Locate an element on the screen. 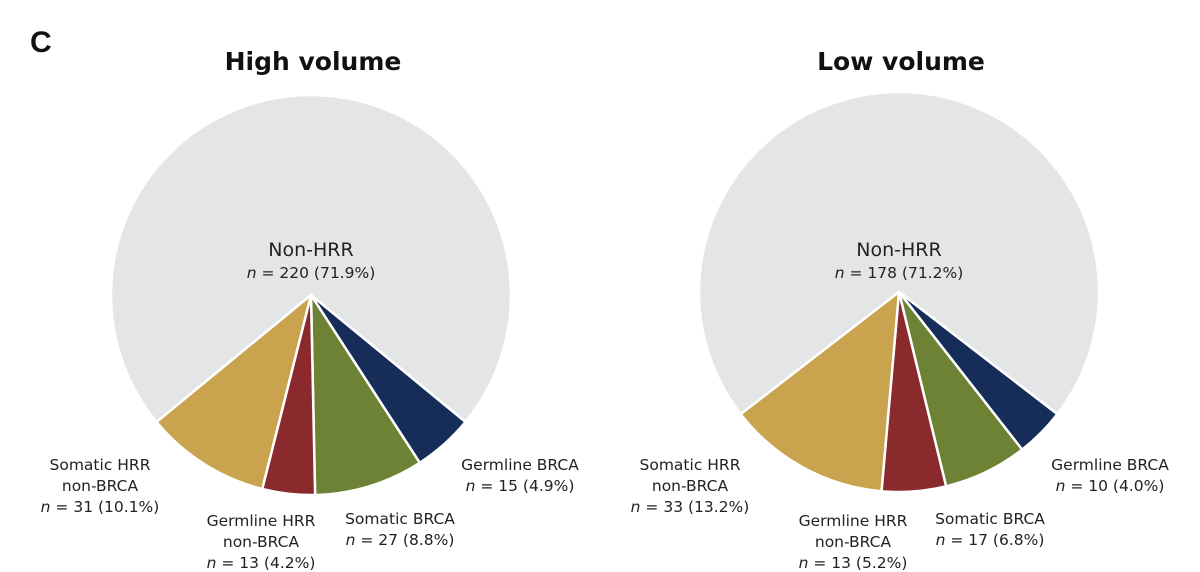 This screenshot has width=1200, height=572. panel-letter: C is located at coordinates (41, 42).